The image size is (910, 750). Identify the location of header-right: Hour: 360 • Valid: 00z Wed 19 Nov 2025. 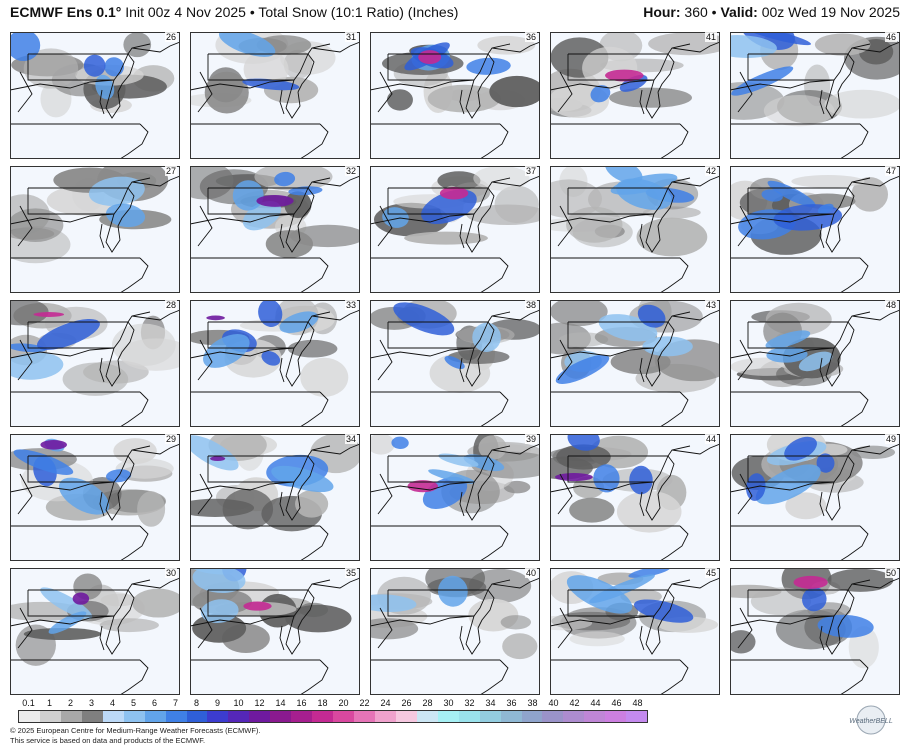
(771, 15).